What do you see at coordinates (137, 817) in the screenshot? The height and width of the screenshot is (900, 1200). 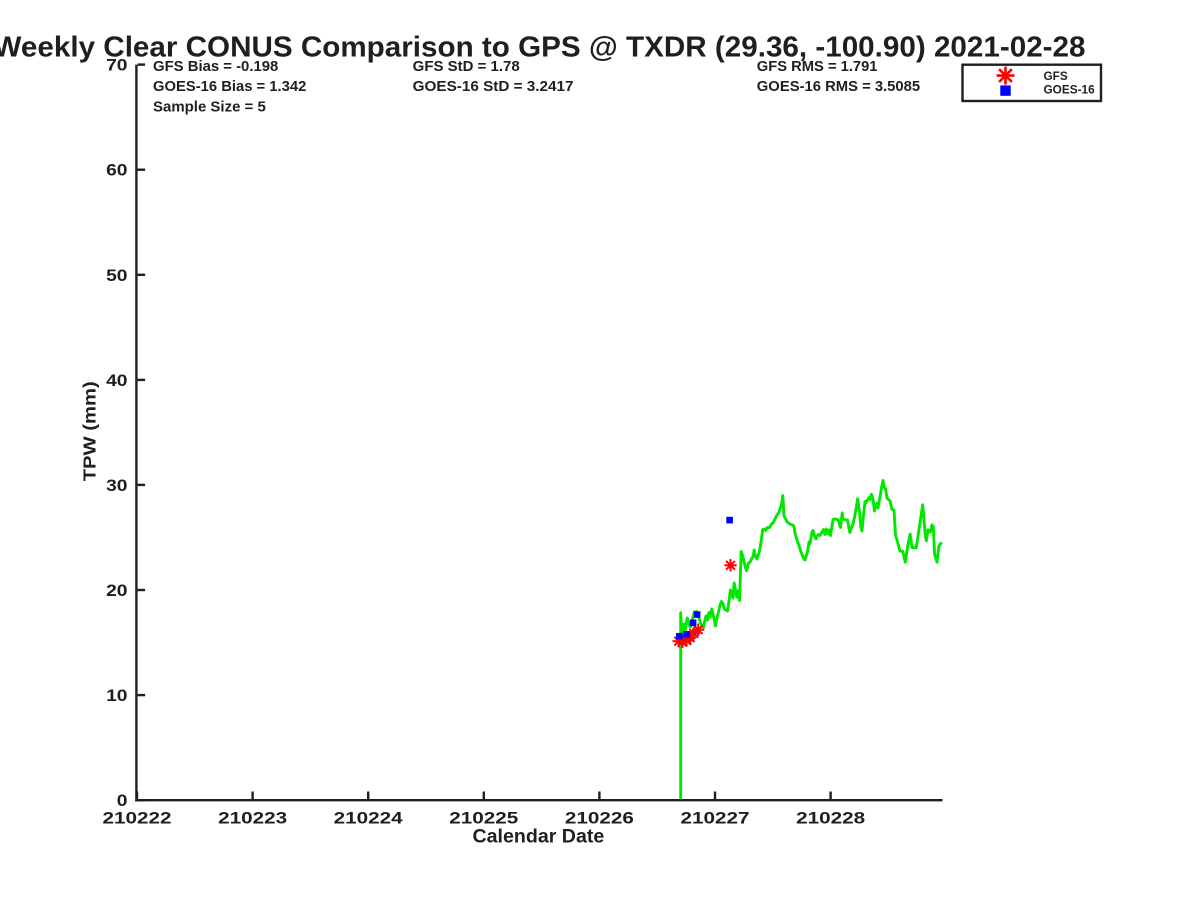 I see `svg-text: 210222` at bounding box center [137, 817].